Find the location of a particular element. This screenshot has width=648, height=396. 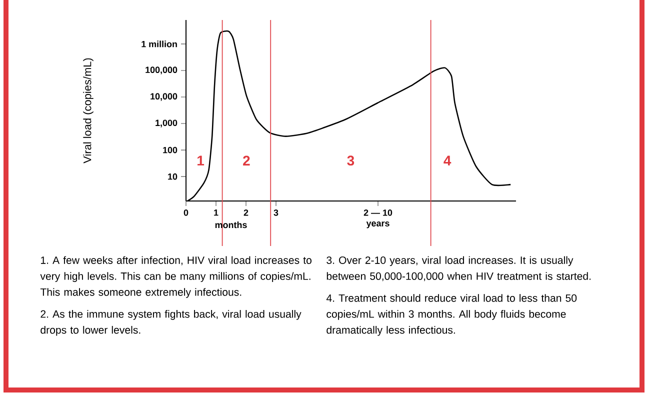

text: 3. Over 2-10 years, viral load increases. It is usually between 50,000-100,000 when HIV treatment is started. is located at coordinates (458, 269).